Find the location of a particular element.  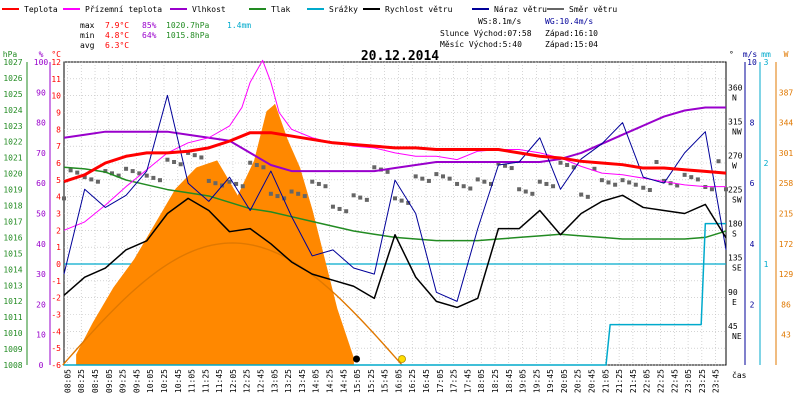

dir-deg-tick: 45 is located at coordinates (733, 326).